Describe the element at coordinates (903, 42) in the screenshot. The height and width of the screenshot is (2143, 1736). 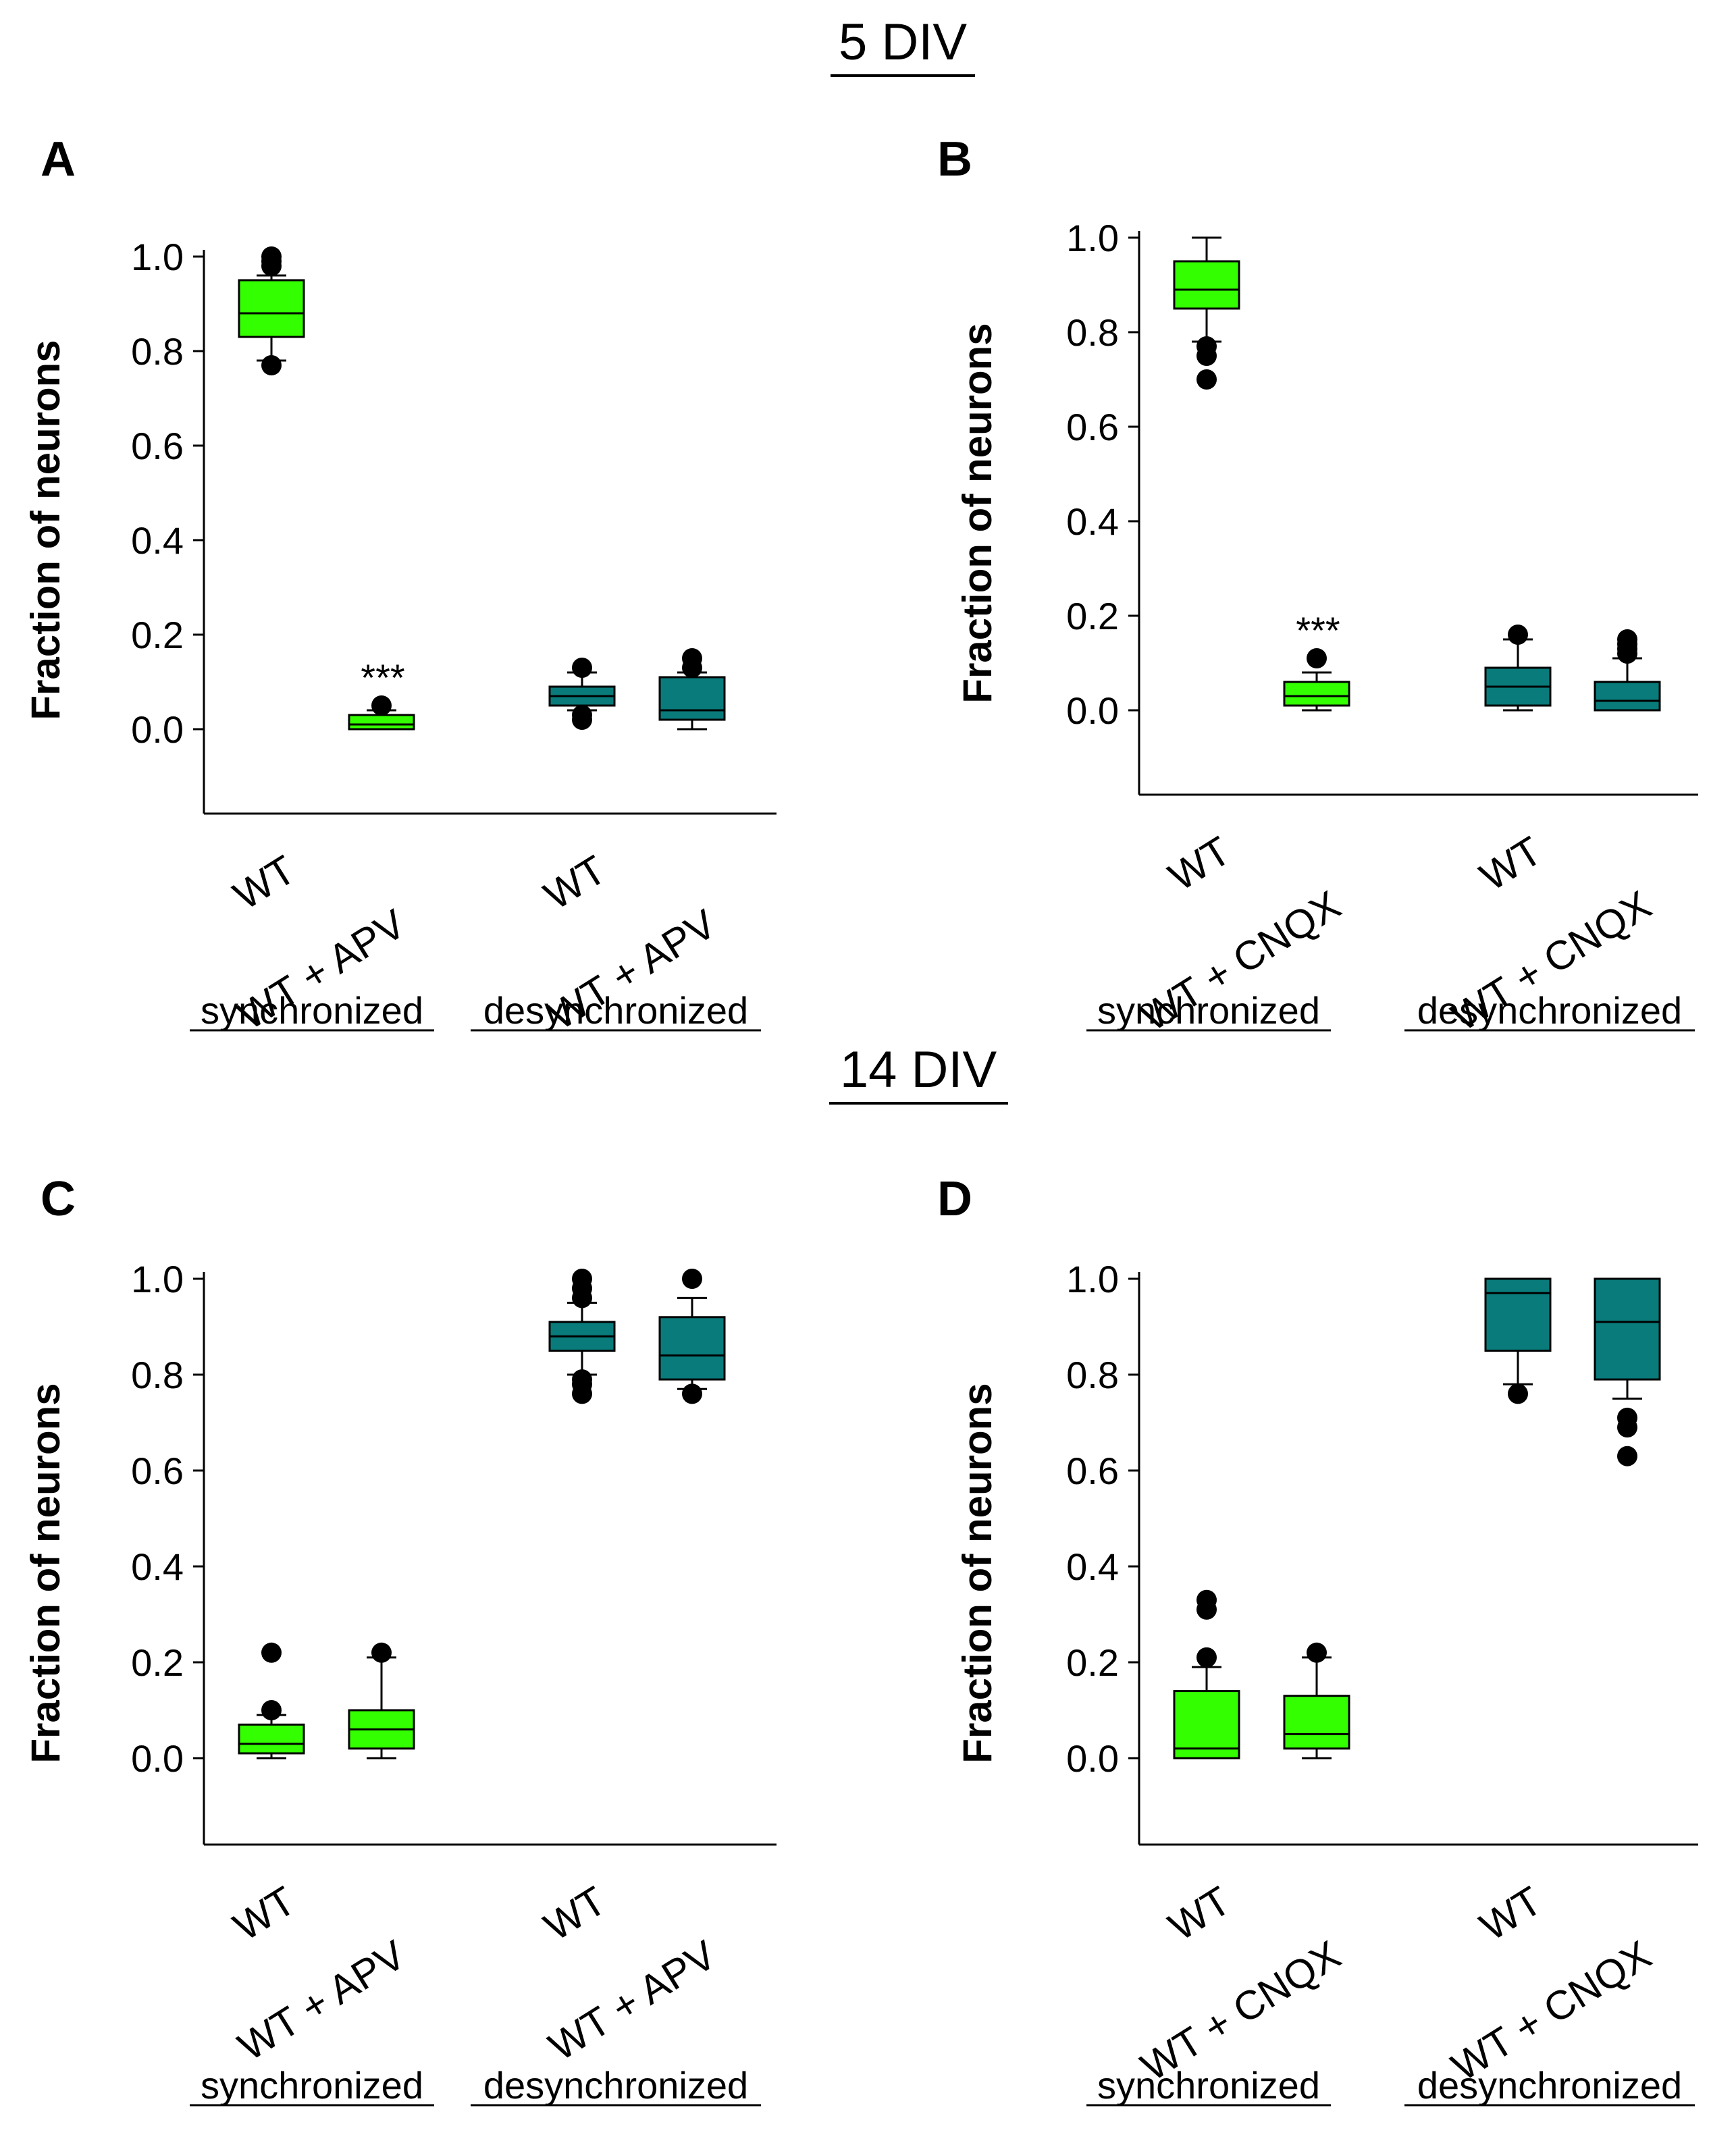
I see `section-title-5-div: 5 DIV` at that location.